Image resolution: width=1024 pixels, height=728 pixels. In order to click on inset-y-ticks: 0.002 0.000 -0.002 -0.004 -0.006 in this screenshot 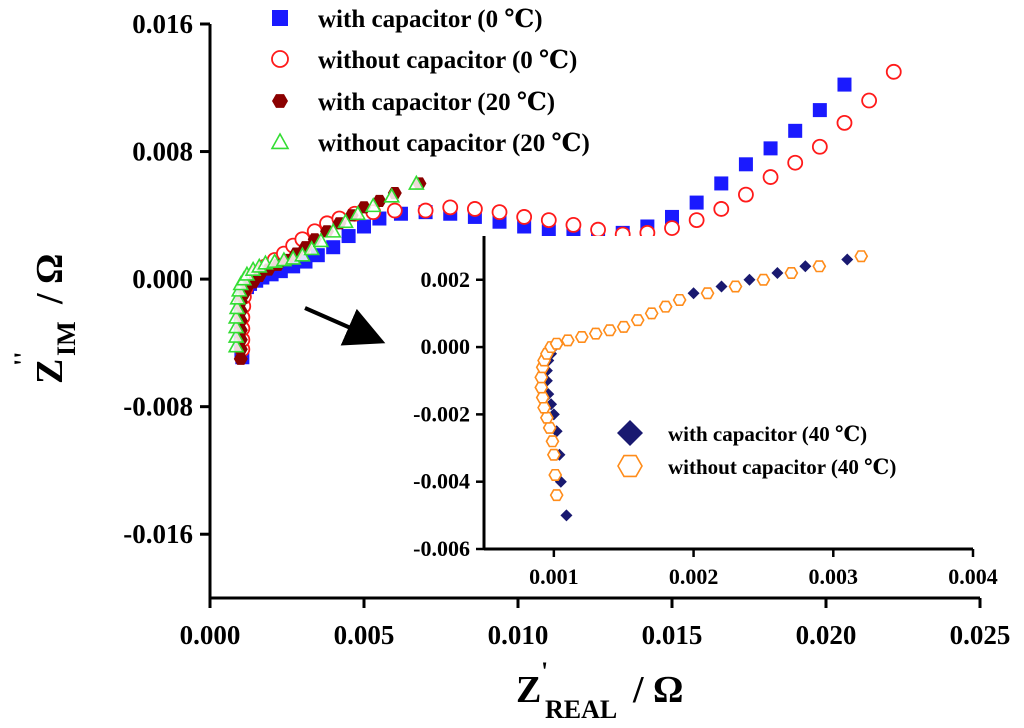, I will do `click(448, 414)`.